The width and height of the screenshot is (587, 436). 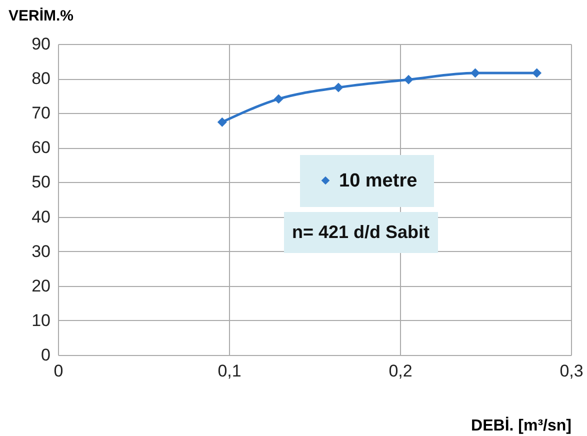 What do you see at coordinates (41, 286) in the screenshot?
I see `y-tick-label: 20` at bounding box center [41, 286].